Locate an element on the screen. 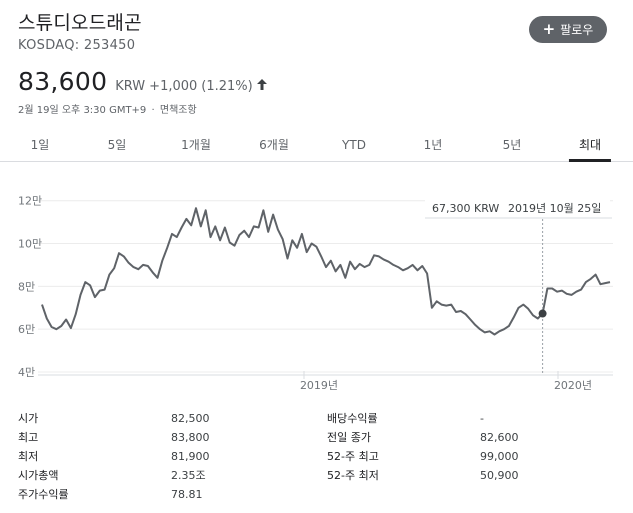 This screenshot has width=633, height=513. quote-timestamp: 2월 19일 오후 3:30 GMT+9 · 면책조항 is located at coordinates (107, 108).